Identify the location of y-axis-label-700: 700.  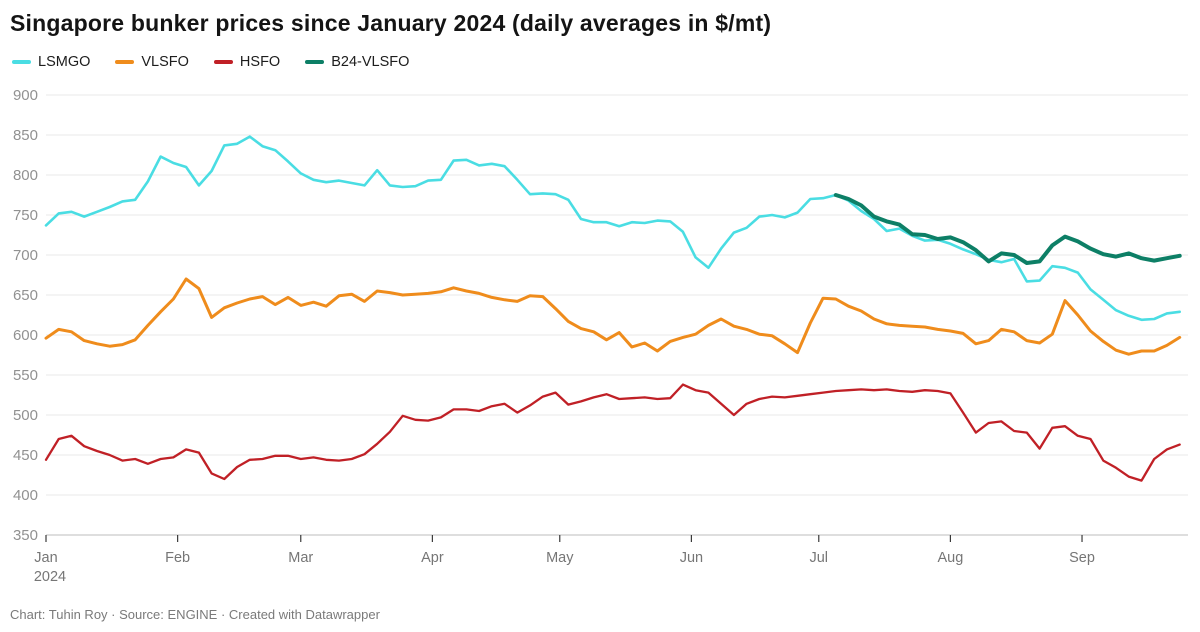
(25, 255).